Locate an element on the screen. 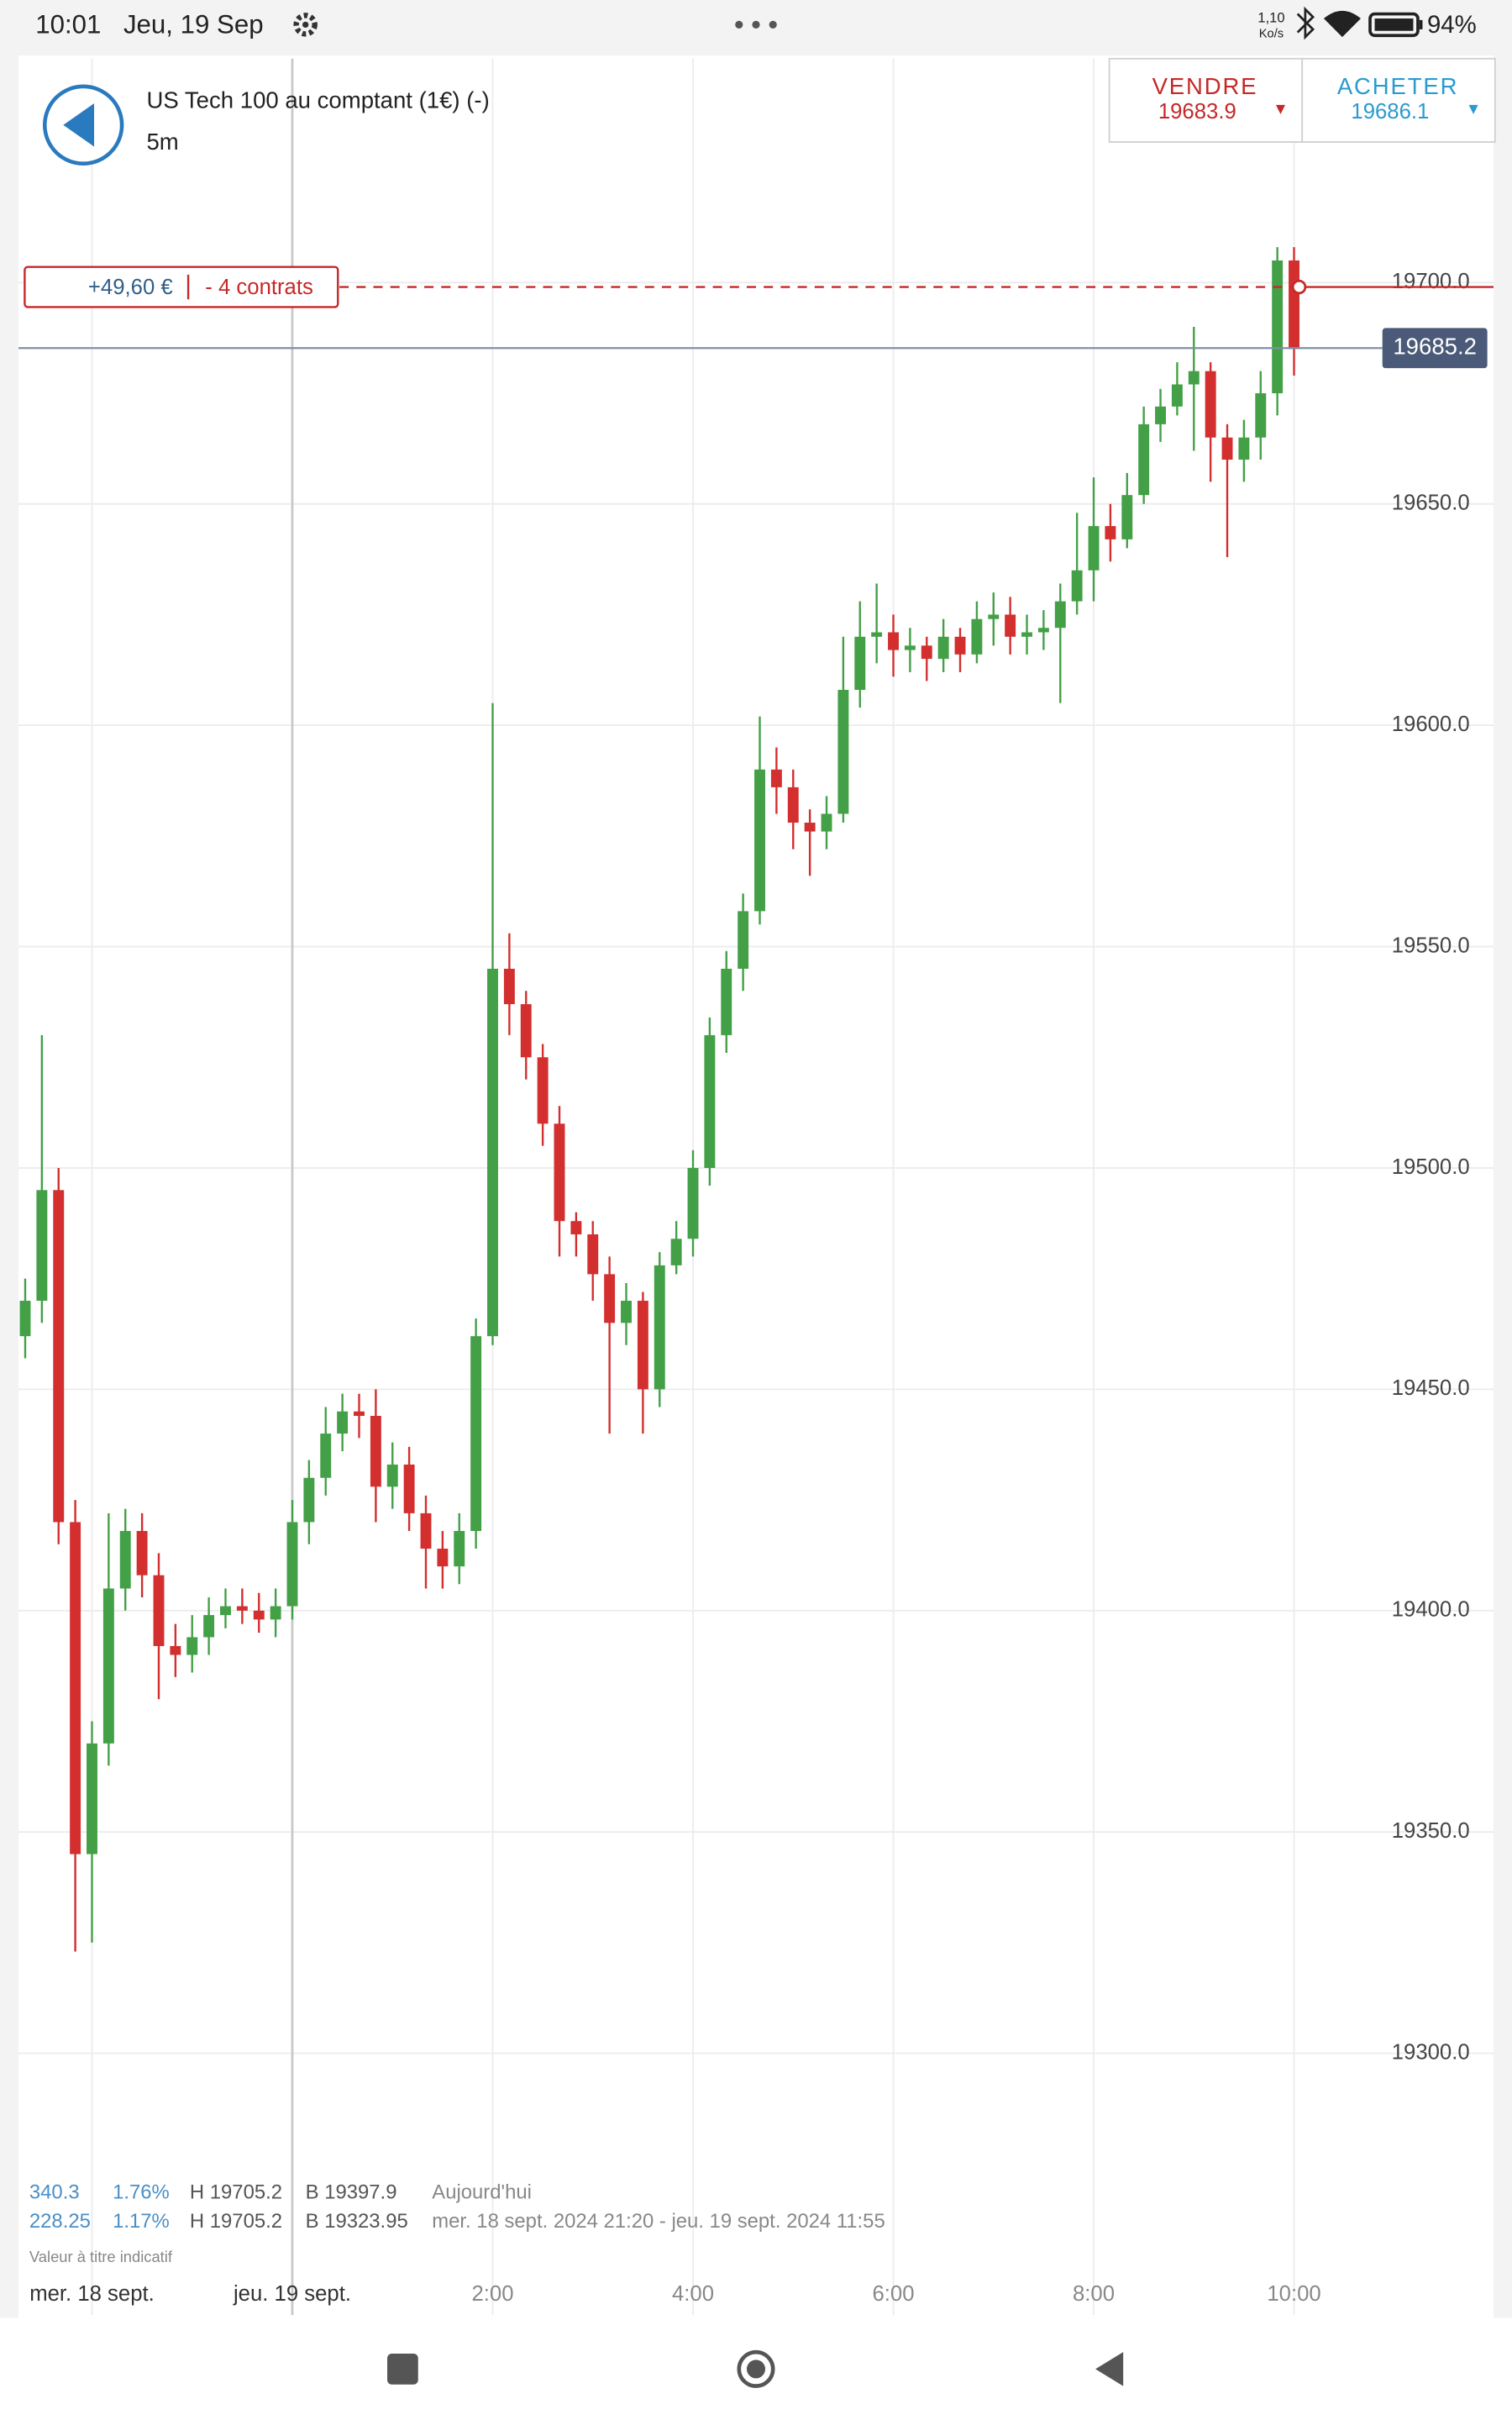 The image size is (1512, 2420). position-box-frame is located at coordinates (181, 287).